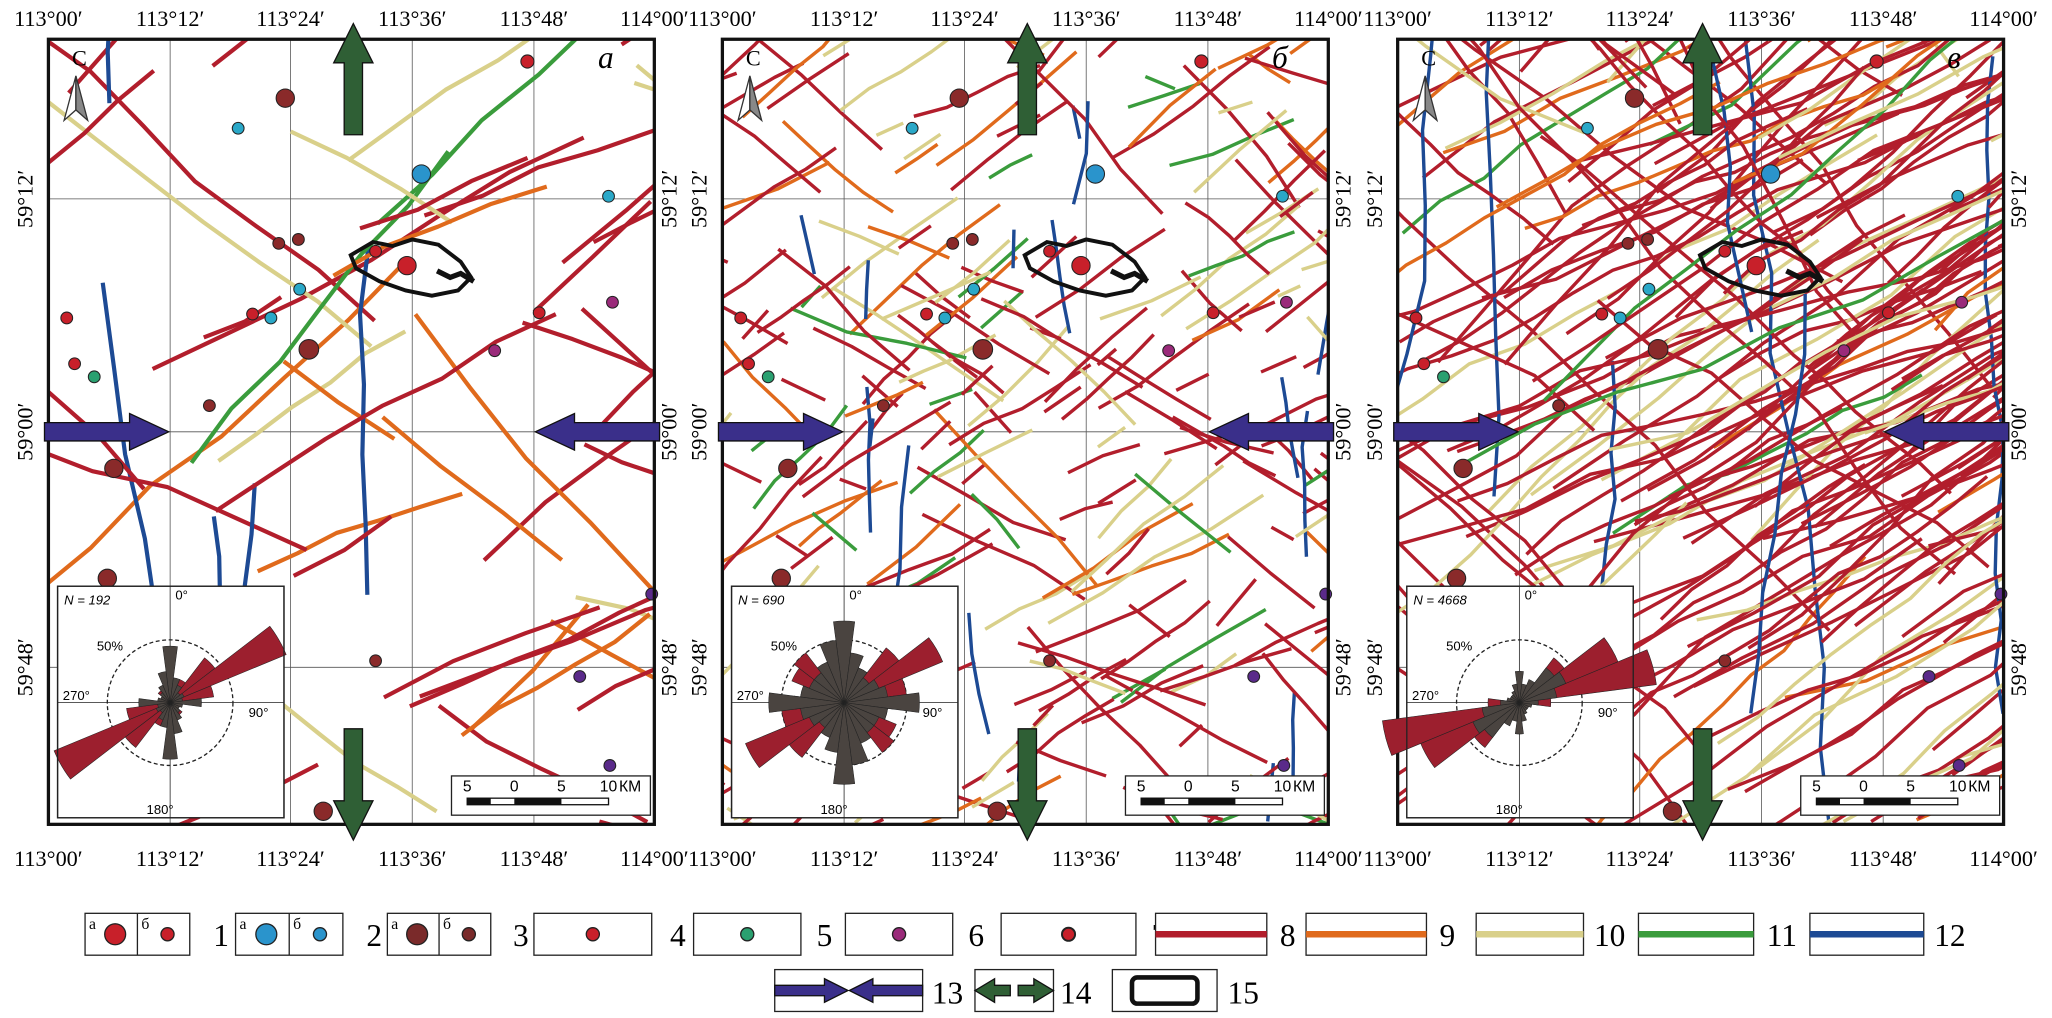 Image resolution: width=2052 pixels, height=1018 pixels. What do you see at coordinates (1782, 935) in the screenshot?
I see `legend-number: 11` at bounding box center [1782, 935].